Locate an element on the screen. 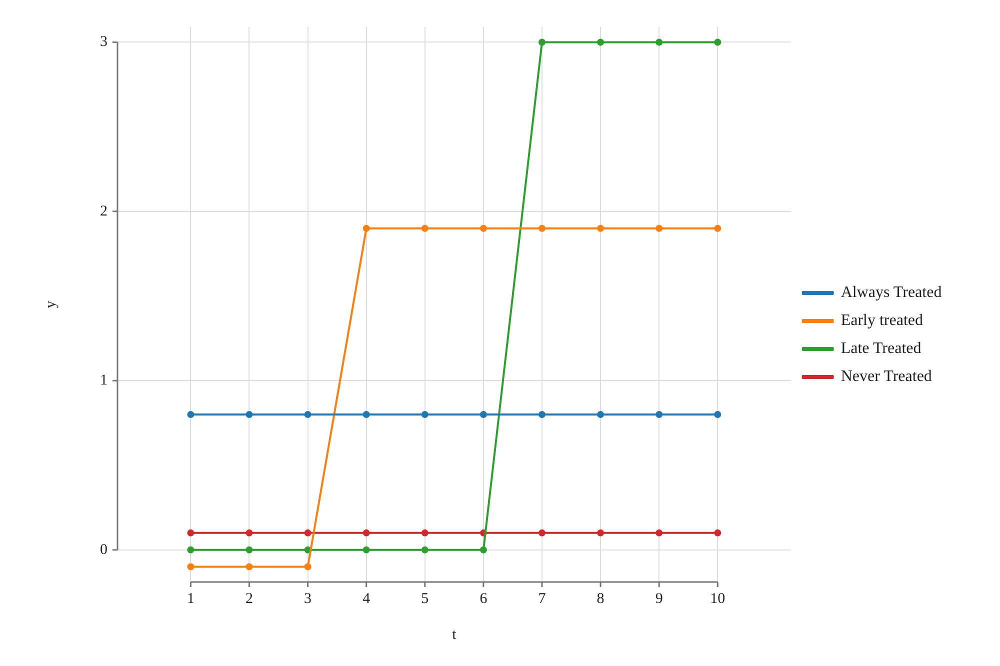  x-tick-label: 9 is located at coordinates (659, 598).